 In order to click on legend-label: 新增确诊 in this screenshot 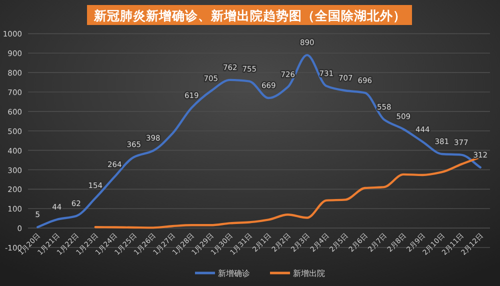, I will do `click(234, 273)`.